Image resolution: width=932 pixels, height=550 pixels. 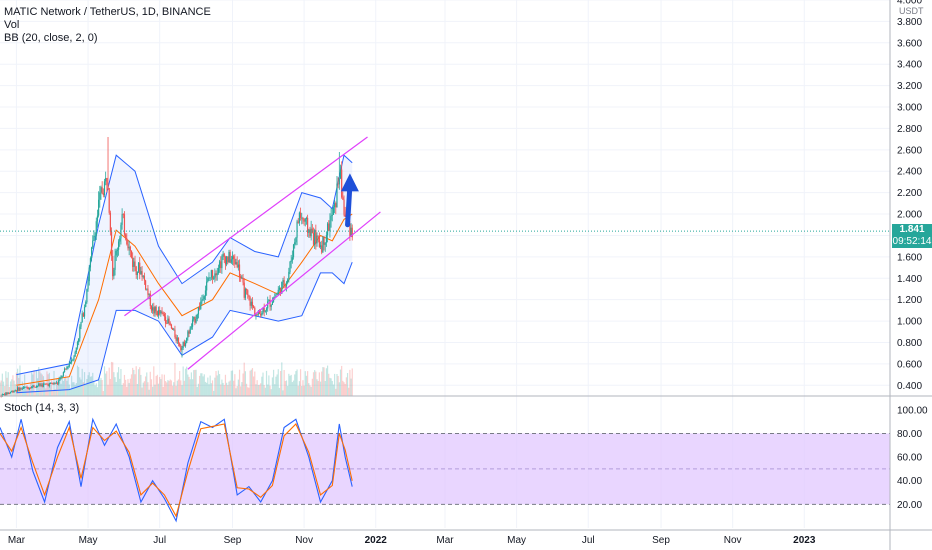 What do you see at coordinates (909, 279) in the screenshot?
I see `price-tick-label: 1.400` at bounding box center [909, 279].